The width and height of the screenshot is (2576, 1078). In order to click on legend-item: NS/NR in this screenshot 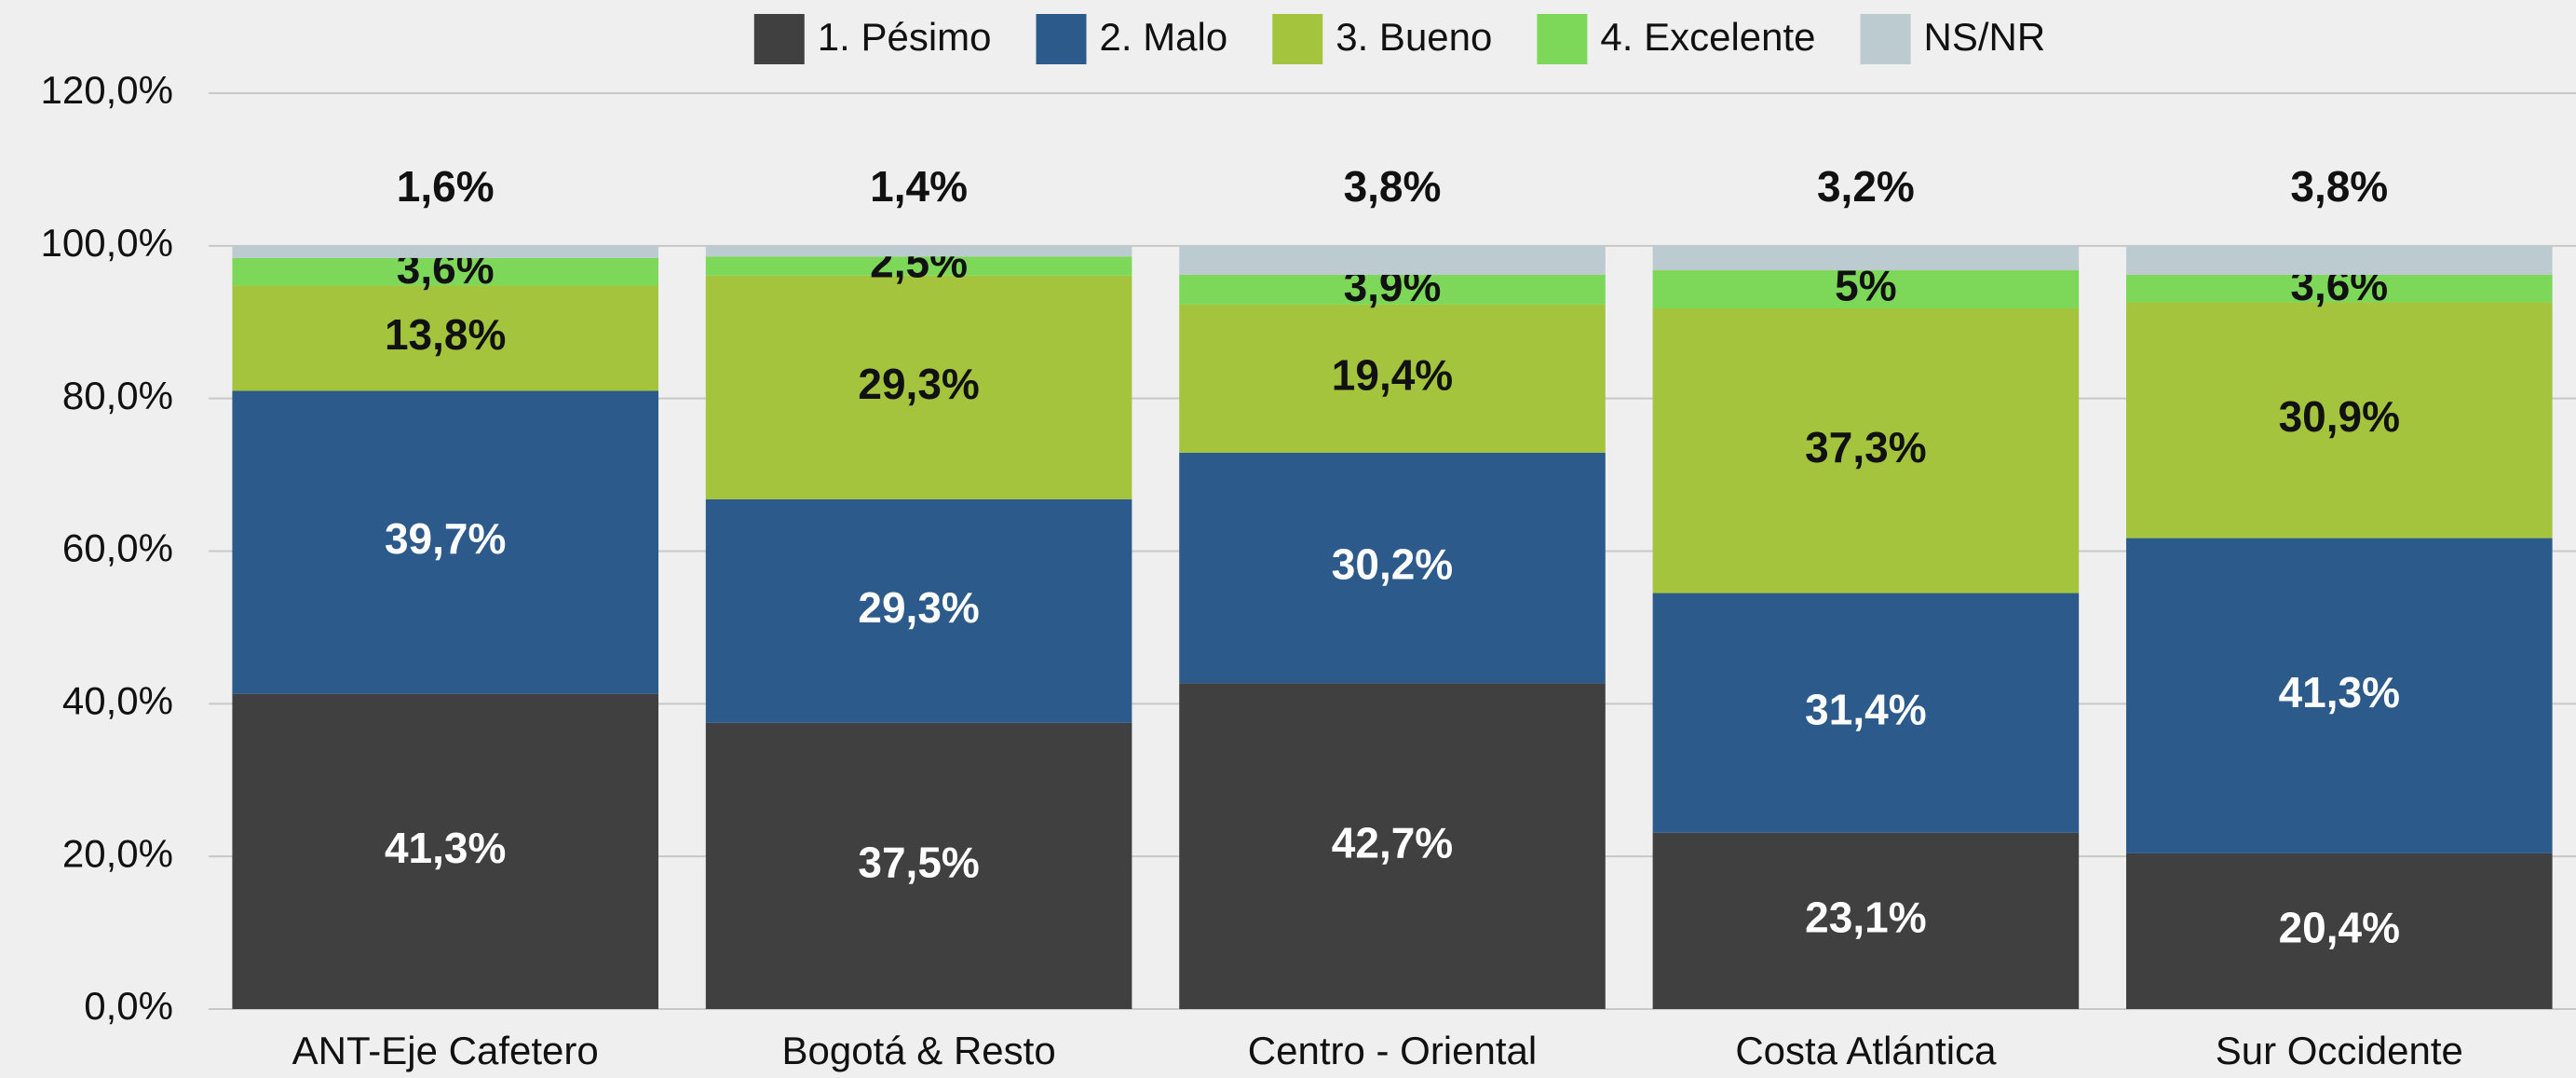, I will do `click(1953, 39)`.